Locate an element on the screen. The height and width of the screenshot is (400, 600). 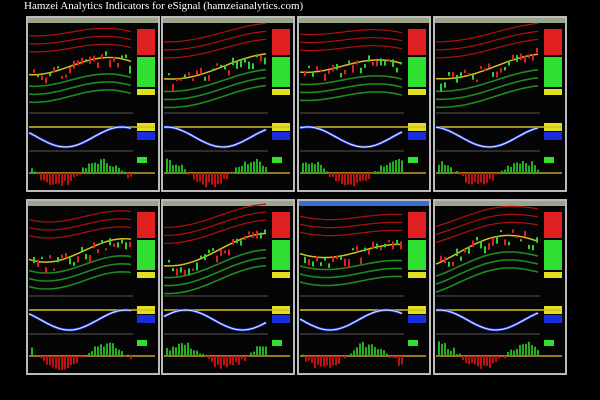
chart-panel is located at coordinates (364, 104).